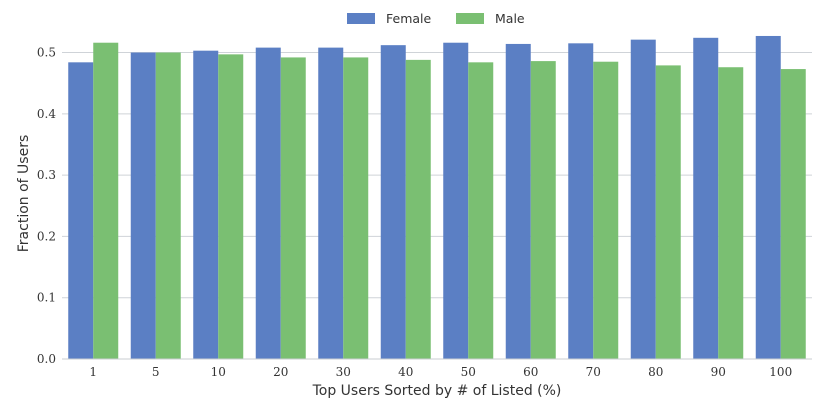 Image resolution: width=830 pixels, height=415 pixels. Describe the element at coordinates (46, 206) in the screenshot. I see `y-tick-labels: 0.0 0.1 0.2 0.3 0.4 0.5` at that location.